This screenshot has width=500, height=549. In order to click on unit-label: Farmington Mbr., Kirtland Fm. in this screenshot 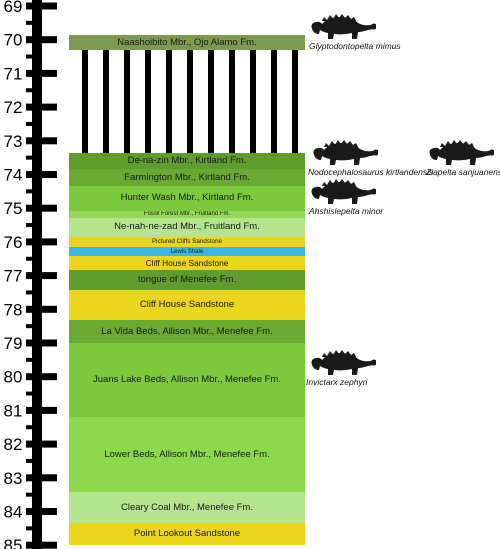, I will do `click(187, 177)`.